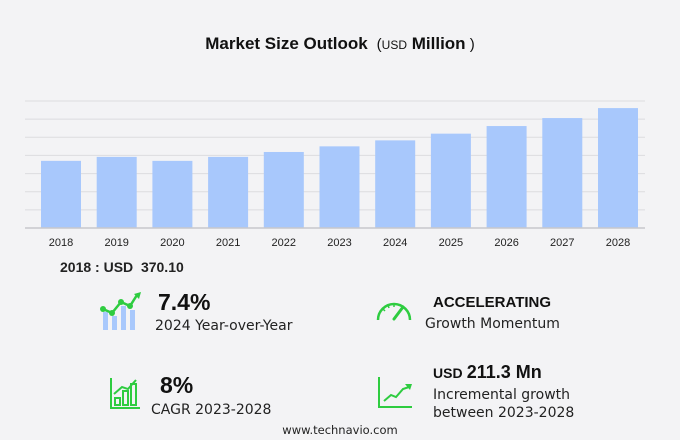 The image size is (680, 440). What do you see at coordinates (286, 43) in the screenshot?
I see `title-text: Market Size Outlook` at bounding box center [286, 43].